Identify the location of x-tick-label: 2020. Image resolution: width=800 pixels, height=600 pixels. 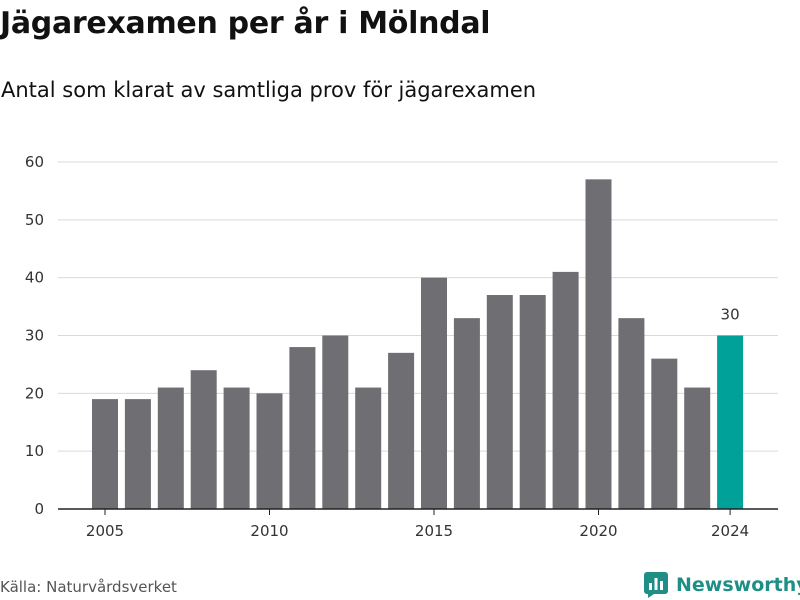
(598, 531).